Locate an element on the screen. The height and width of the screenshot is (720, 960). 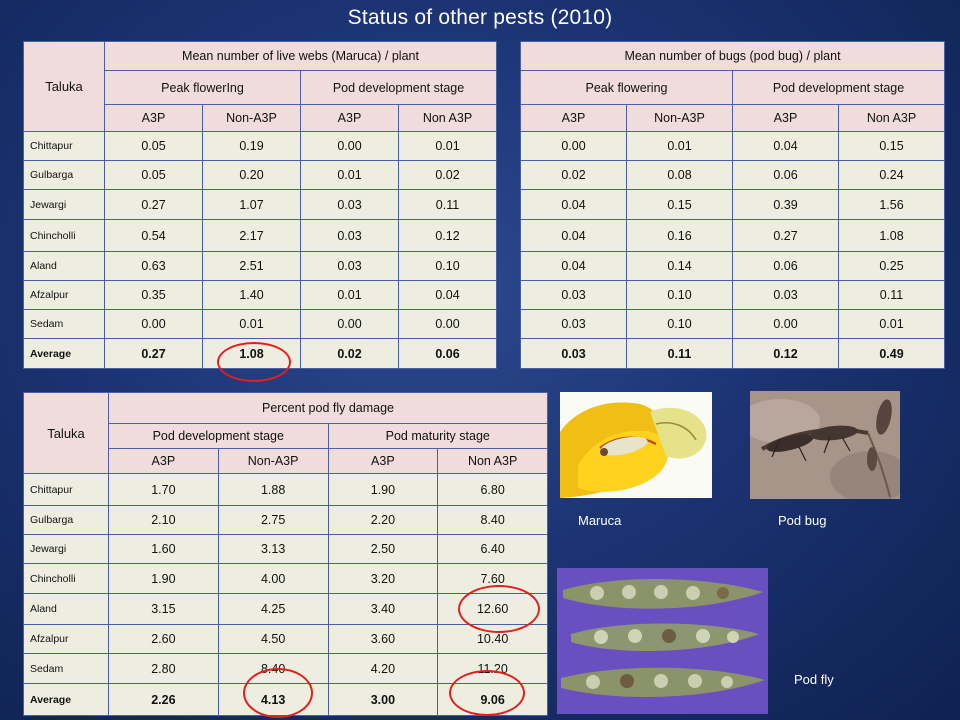
table-row: Aland 3.15 4.25 3.40 12.60 is located at coordinates (285, 609).